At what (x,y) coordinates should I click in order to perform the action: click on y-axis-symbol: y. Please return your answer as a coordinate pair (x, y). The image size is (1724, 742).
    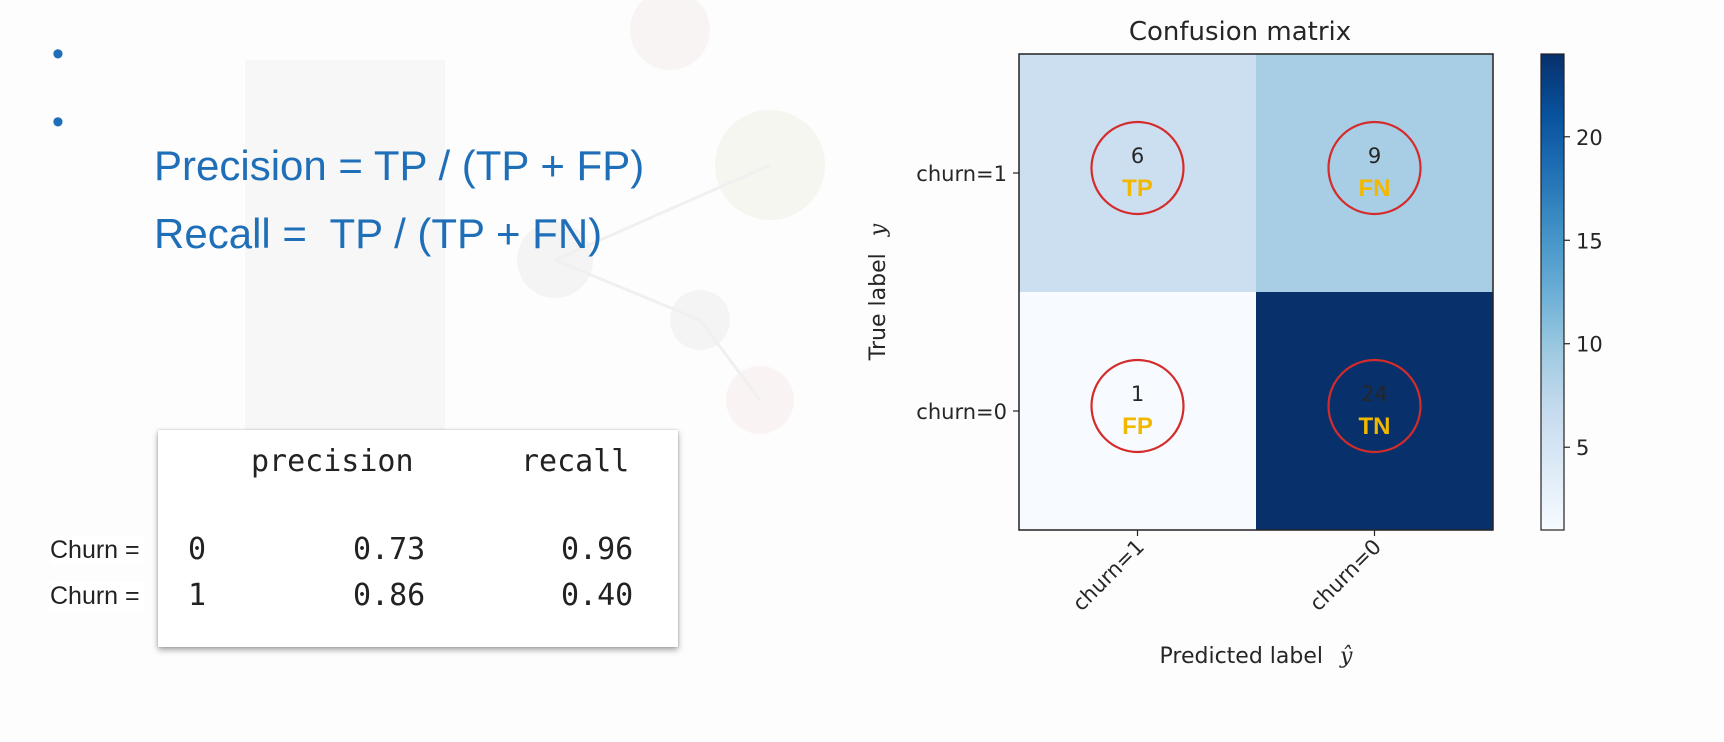
    Looking at the image, I should click on (878, 230).